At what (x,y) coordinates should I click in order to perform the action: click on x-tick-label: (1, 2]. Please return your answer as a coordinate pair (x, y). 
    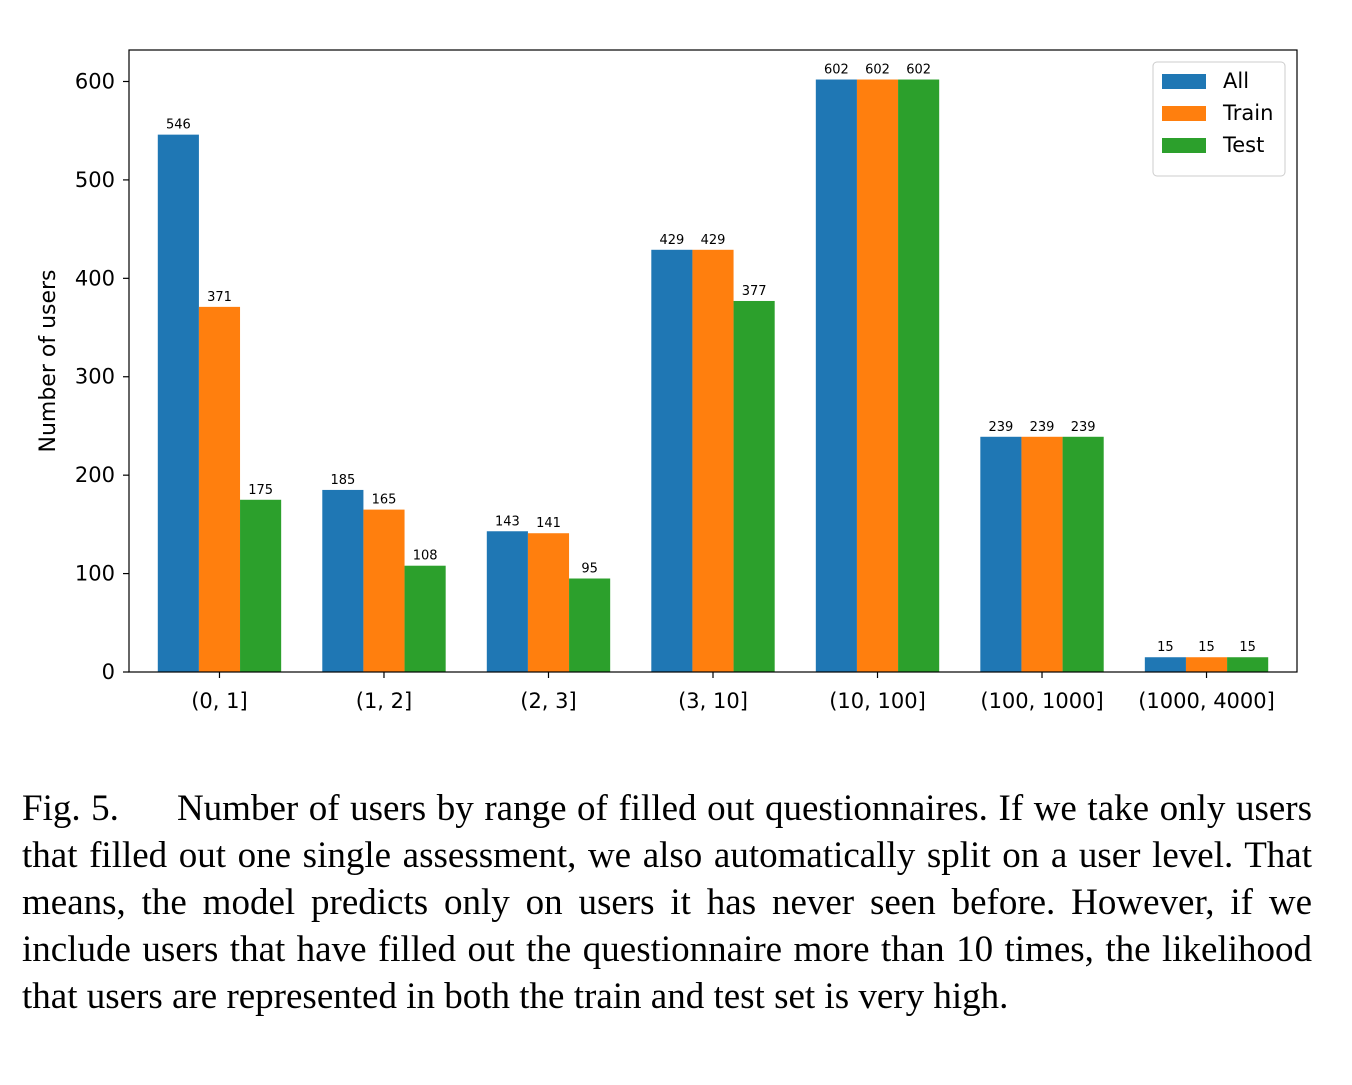
    Looking at the image, I should click on (384, 701).